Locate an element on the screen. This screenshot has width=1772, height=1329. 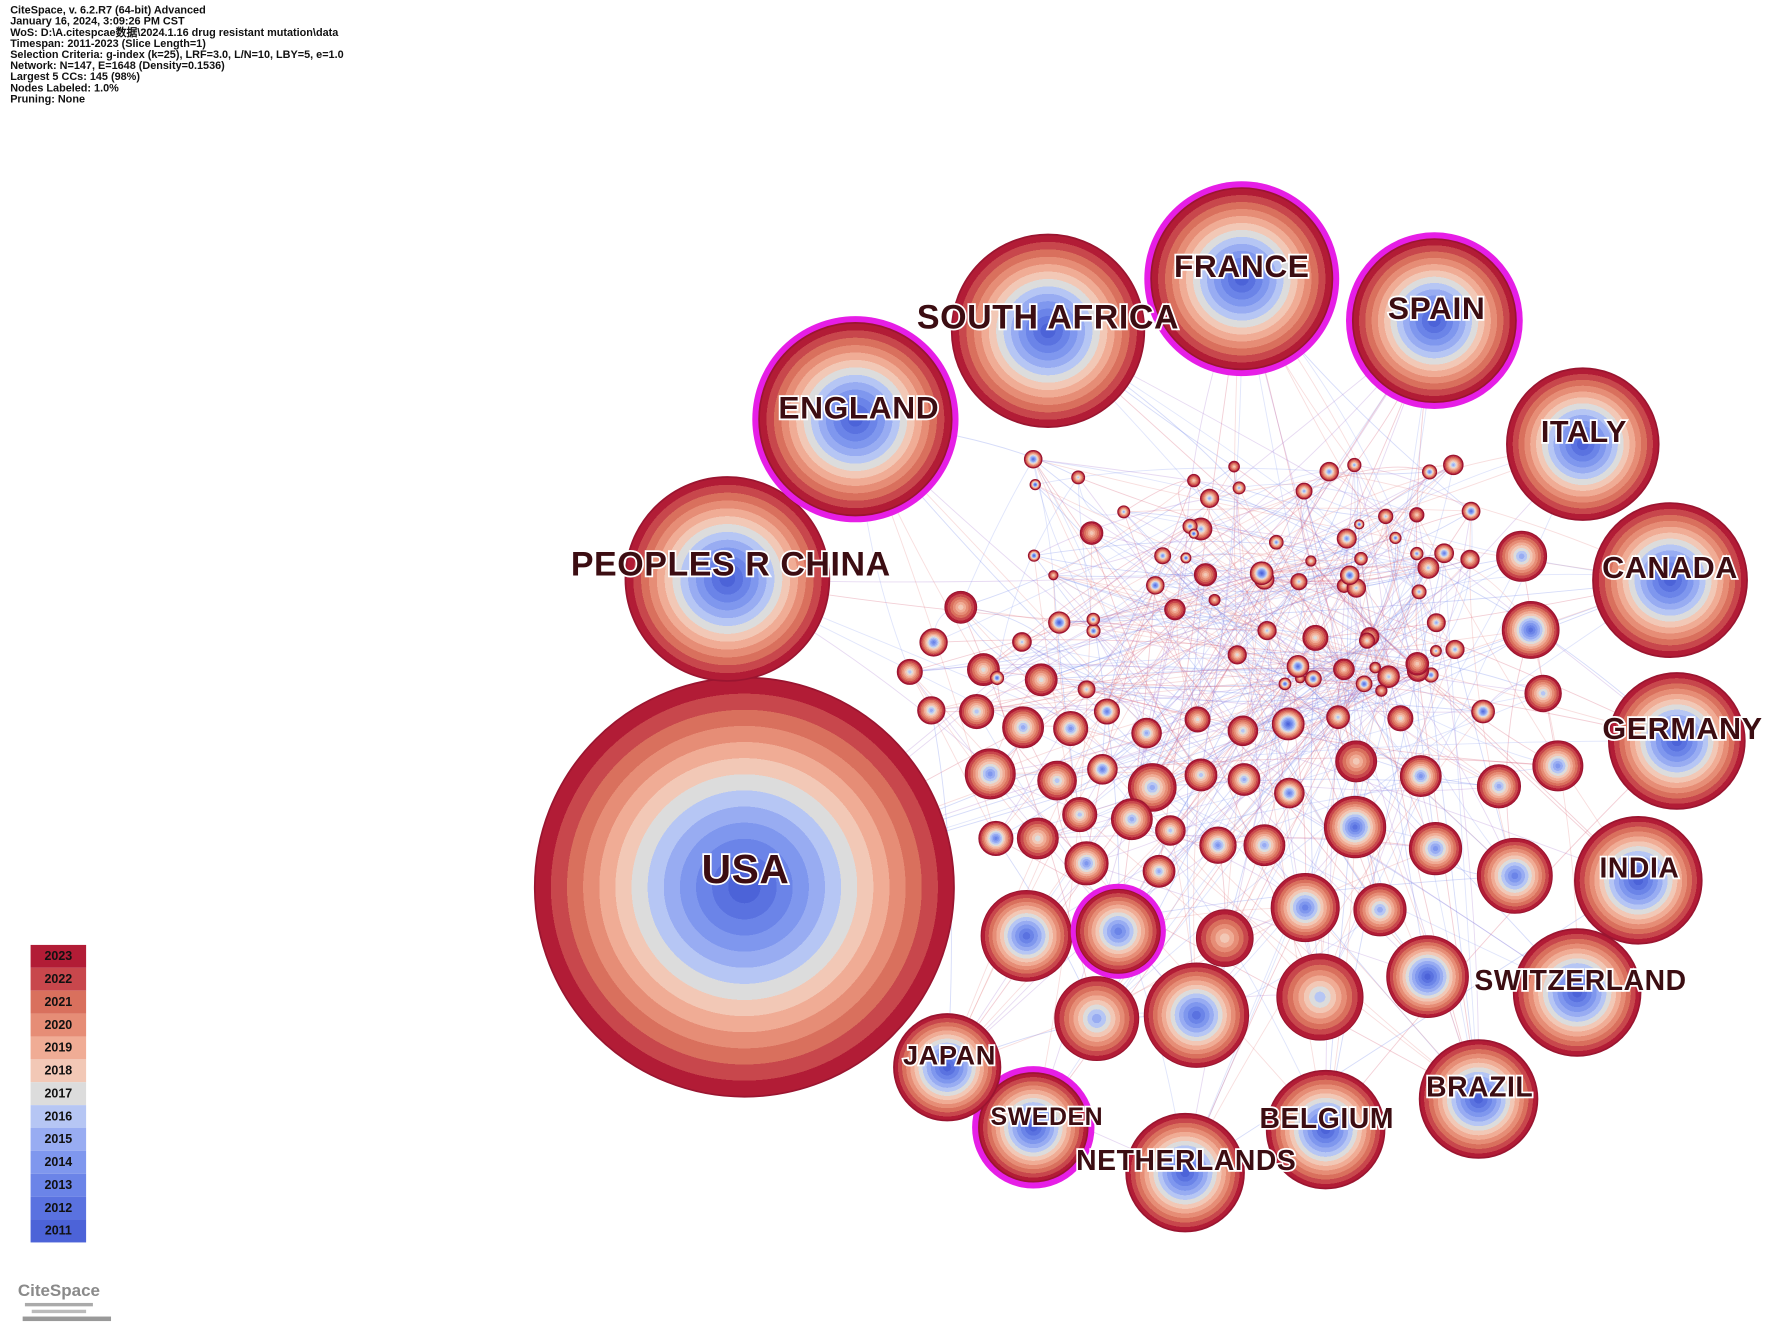
header-line: Network: N=147, E=1648 (Density=0.1536) is located at coordinates (117, 66).